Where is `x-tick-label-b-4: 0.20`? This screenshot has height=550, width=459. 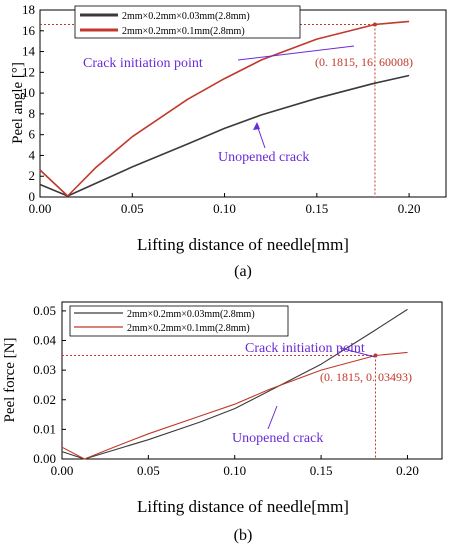 x-tick-label-b-4: 0.20 is located at coordinates (407, 470).